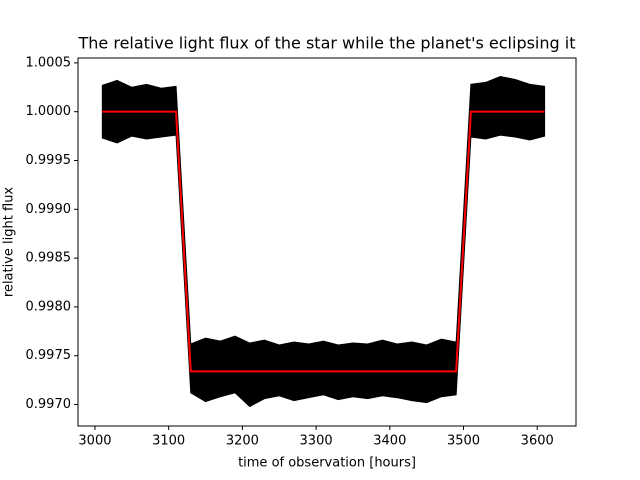 The width and height of the screenshot is (640, 480). Describe the element at coordinates (94, 441) in the screenshot. I see `x-tick-label: 3000` at that location.